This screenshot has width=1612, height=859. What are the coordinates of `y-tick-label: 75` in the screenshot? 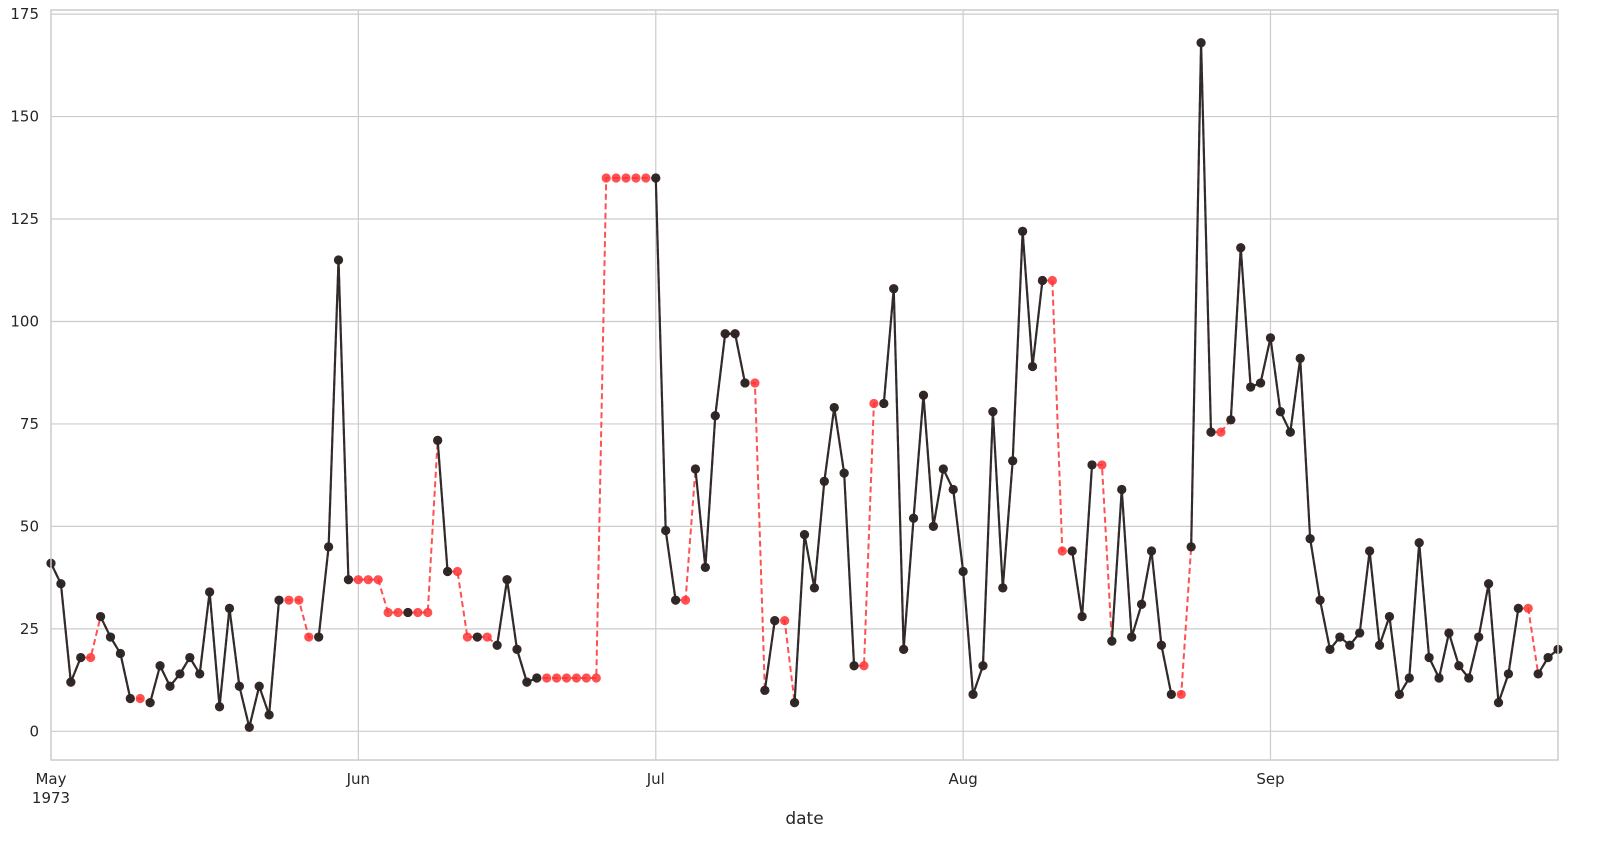 It's located at (29, 424).